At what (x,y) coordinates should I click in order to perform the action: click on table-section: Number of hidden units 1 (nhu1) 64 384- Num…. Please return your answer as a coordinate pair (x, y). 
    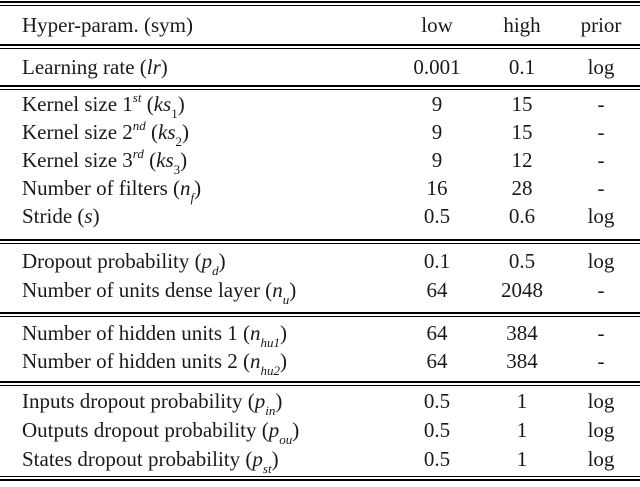
    Looking at the image, I should click on (320, 349).